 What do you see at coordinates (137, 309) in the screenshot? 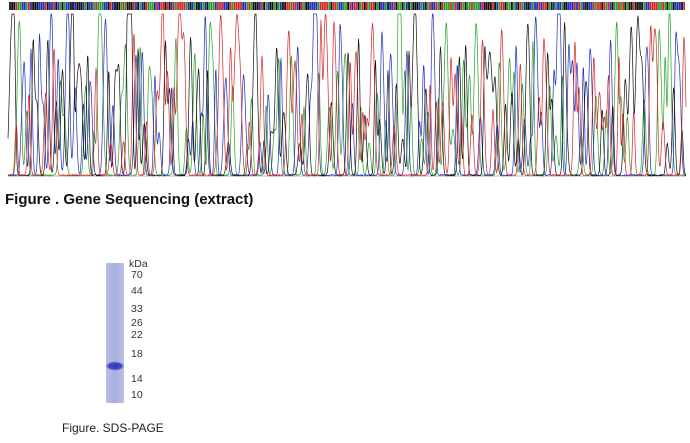
I see `marker-label: 33` at bounding box center [137, 309].